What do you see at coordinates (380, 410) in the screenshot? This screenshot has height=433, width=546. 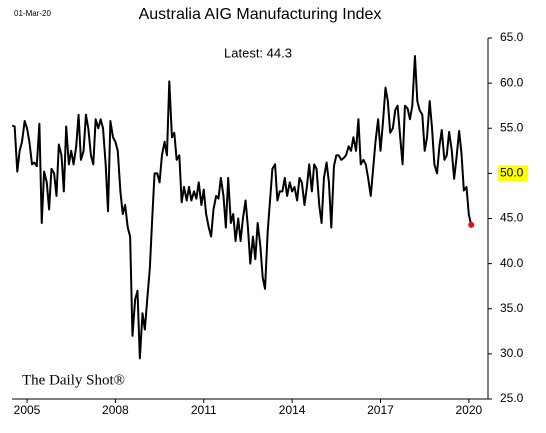 I see `x-tick-label: 2017` at bounding box center [380, 410].